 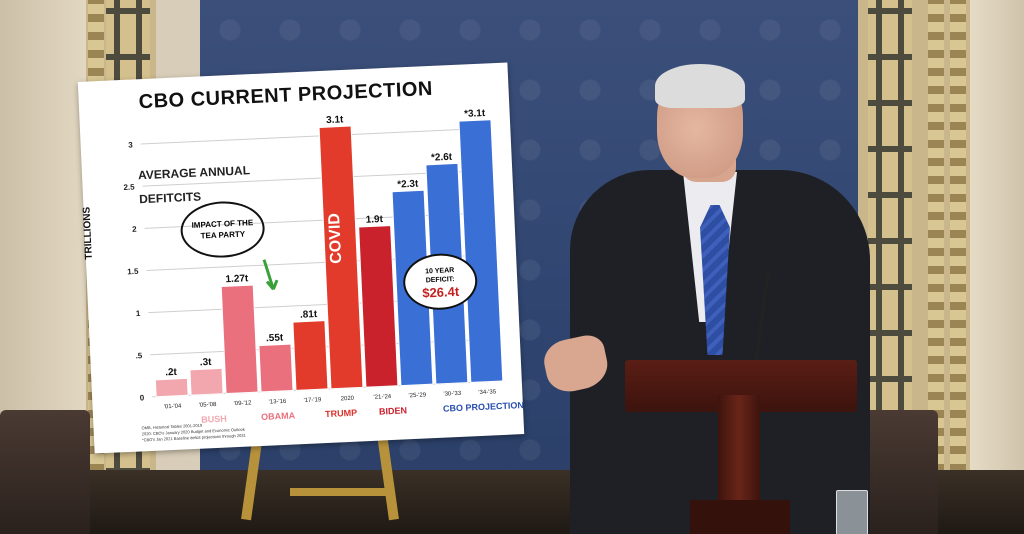 What do you see at coordinates (408, 185) in the screenshot?
I see `bar-value-label: *2.3t` at bounding box center [408, 185].